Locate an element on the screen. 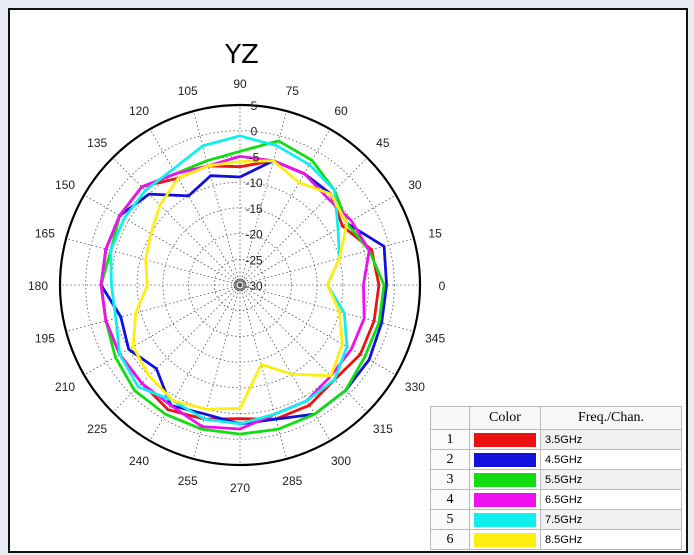 Image resolution: width=694 pixels, height=555 pixels. legend-header-index is located at coordinates (450, 418).